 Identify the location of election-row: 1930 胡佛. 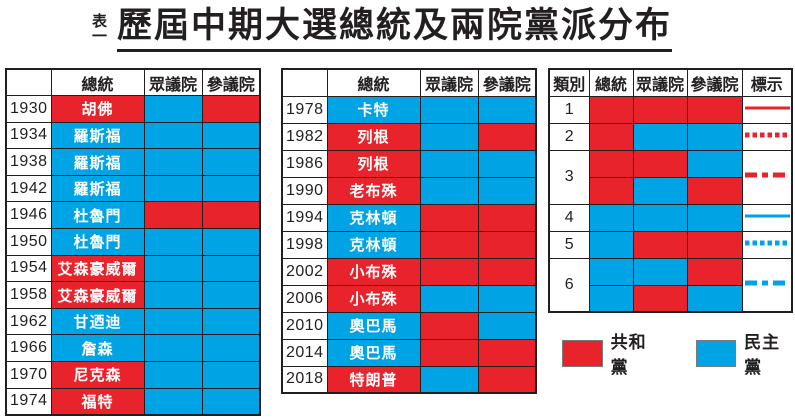
(133, 109).